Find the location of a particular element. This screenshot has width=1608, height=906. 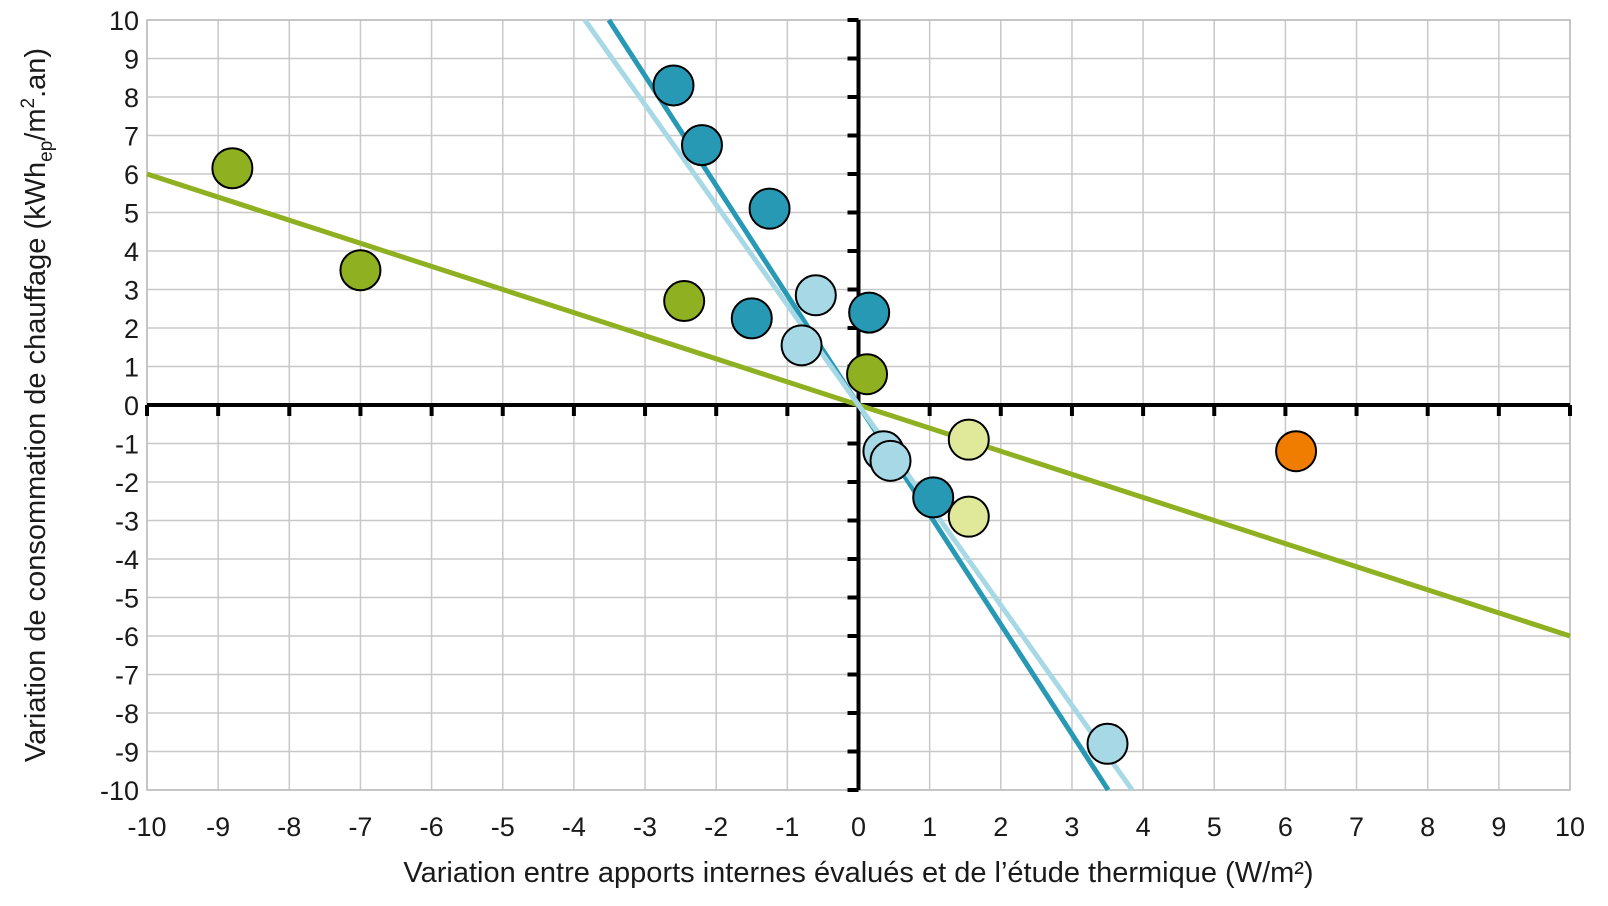

y-tick-label: -6 is located at coordinates (127, 637).